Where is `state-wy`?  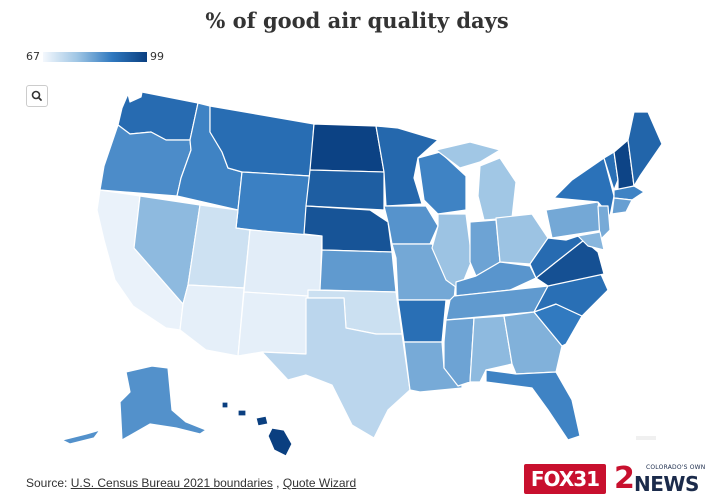
state-wy is located at coordinates (273, 204).